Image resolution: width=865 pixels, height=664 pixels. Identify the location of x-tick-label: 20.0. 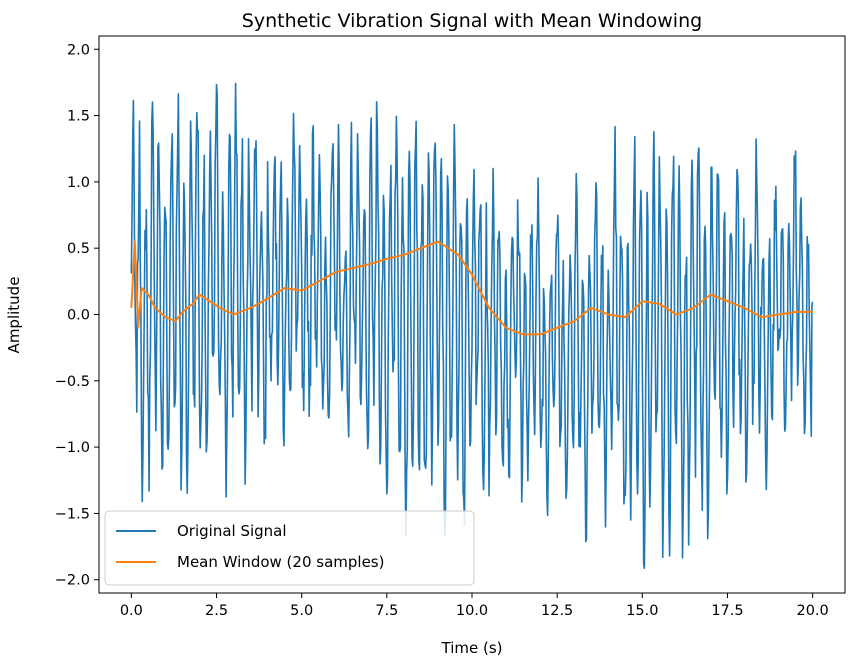
(812, 611).